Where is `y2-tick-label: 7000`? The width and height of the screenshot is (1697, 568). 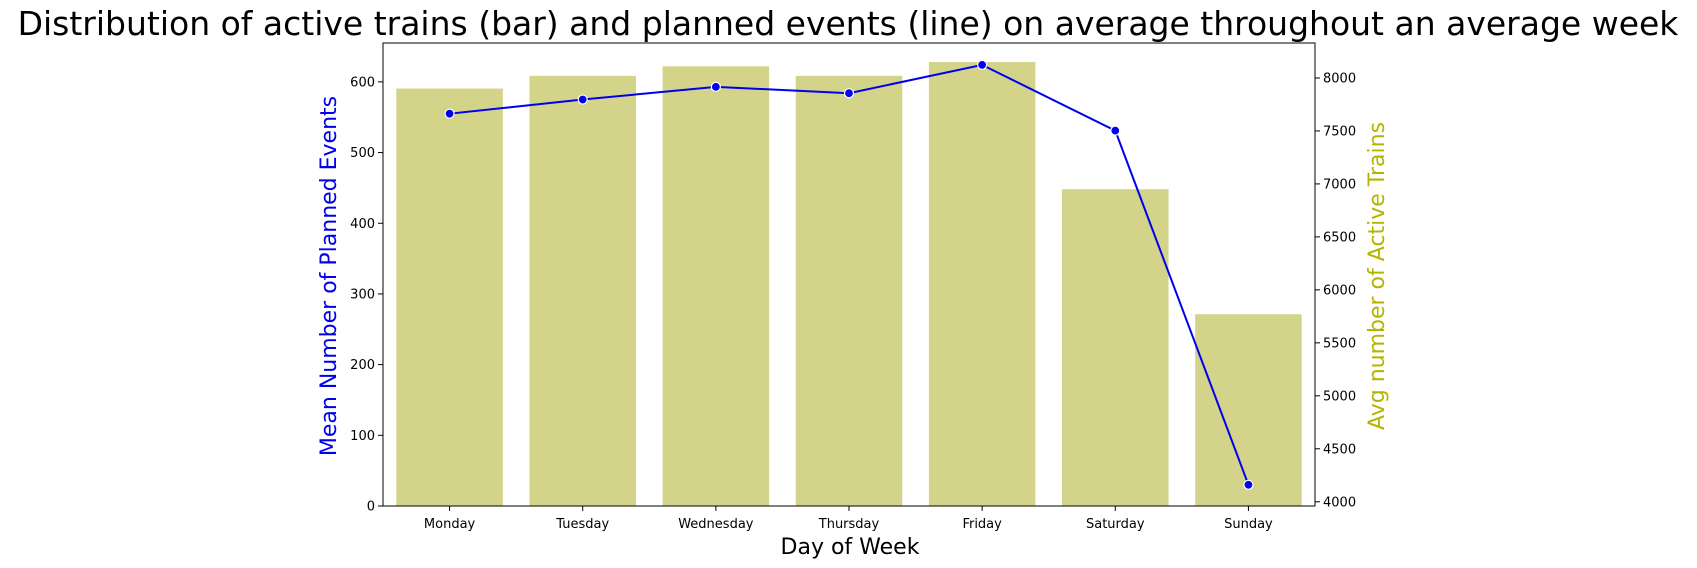 y2-tick-label: 7000 is located at coordinates (1339, 184).